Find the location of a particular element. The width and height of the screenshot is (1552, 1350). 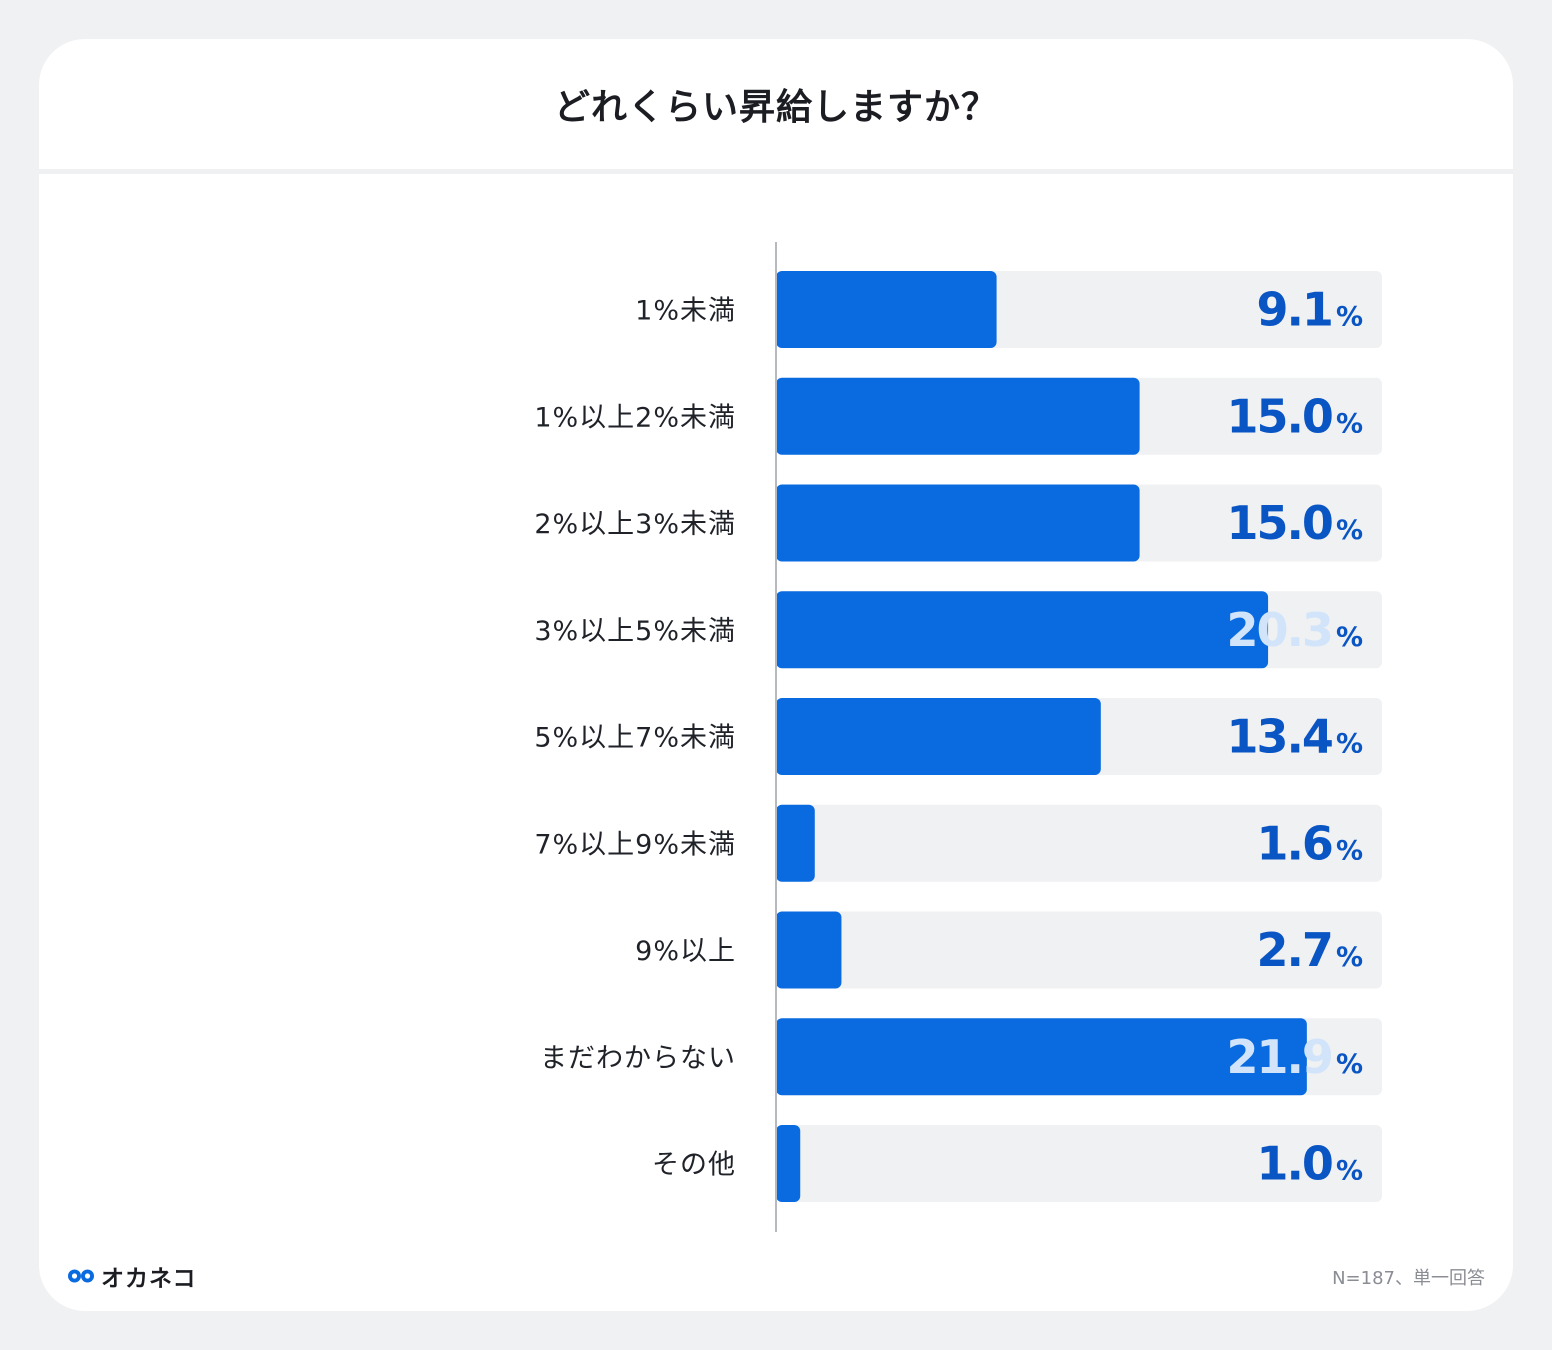

category-label: 5%以上7%未満 is located at coordinates (635, 738).